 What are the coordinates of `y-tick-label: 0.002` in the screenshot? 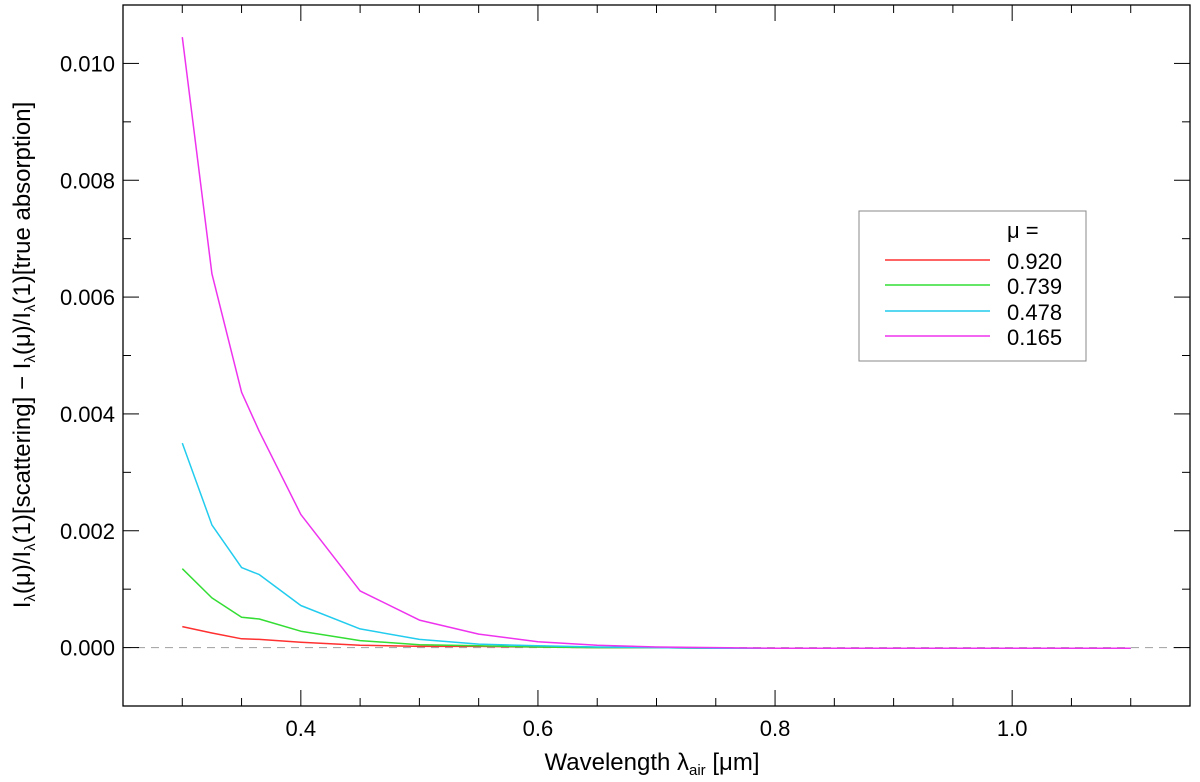 It's located at (87, 531).